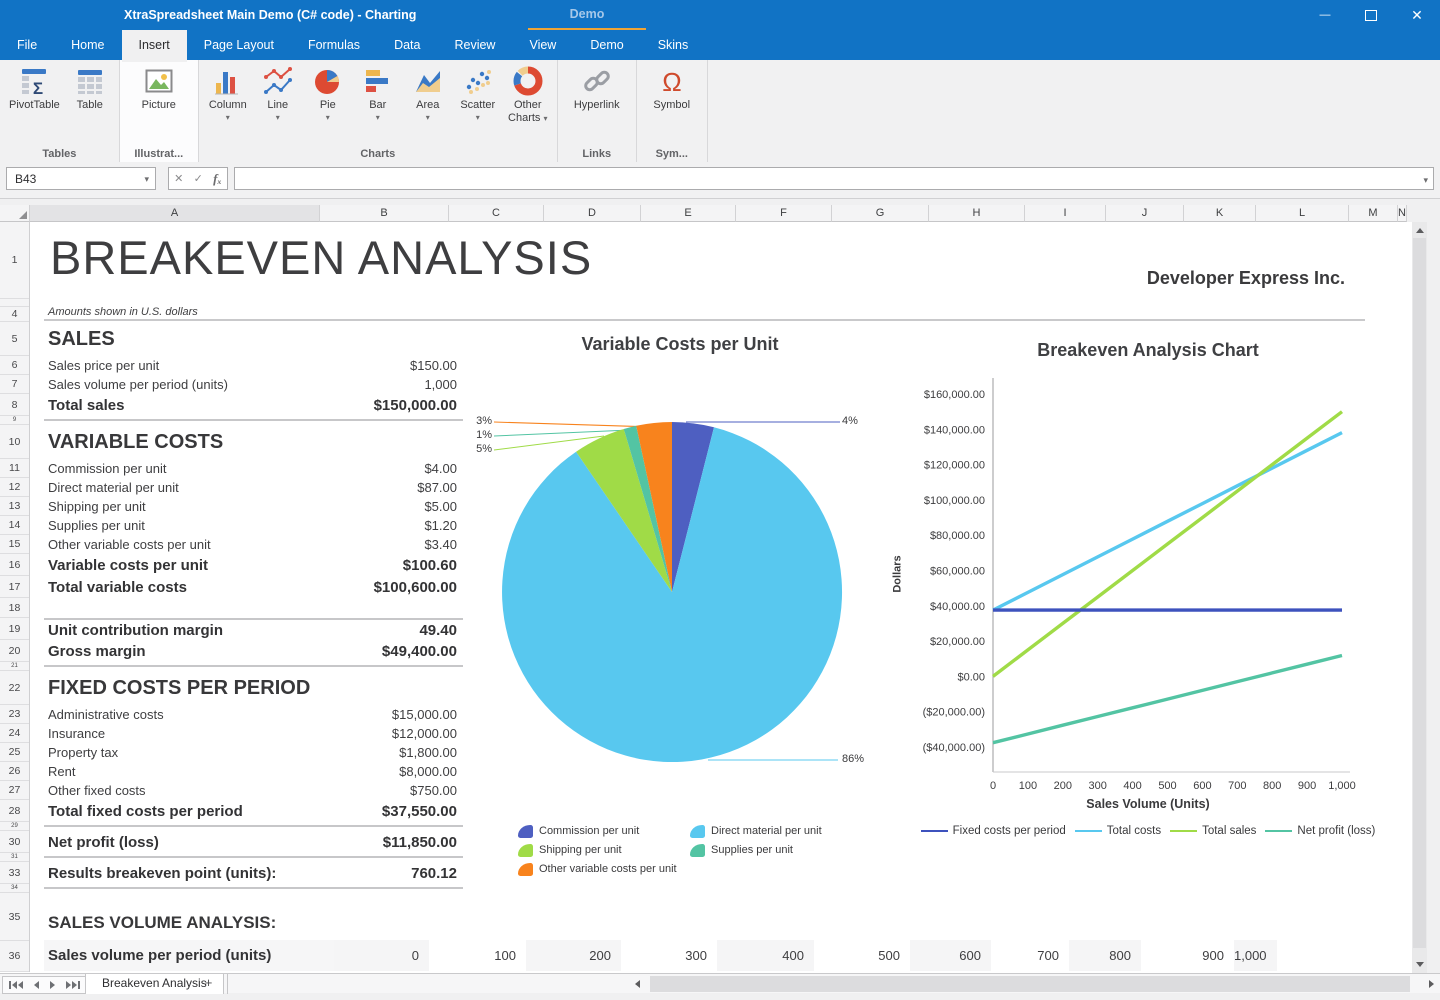 The image size is (1440, 1000). I want to click on table-row: Commission per unit $4.00, so click(253, 468).